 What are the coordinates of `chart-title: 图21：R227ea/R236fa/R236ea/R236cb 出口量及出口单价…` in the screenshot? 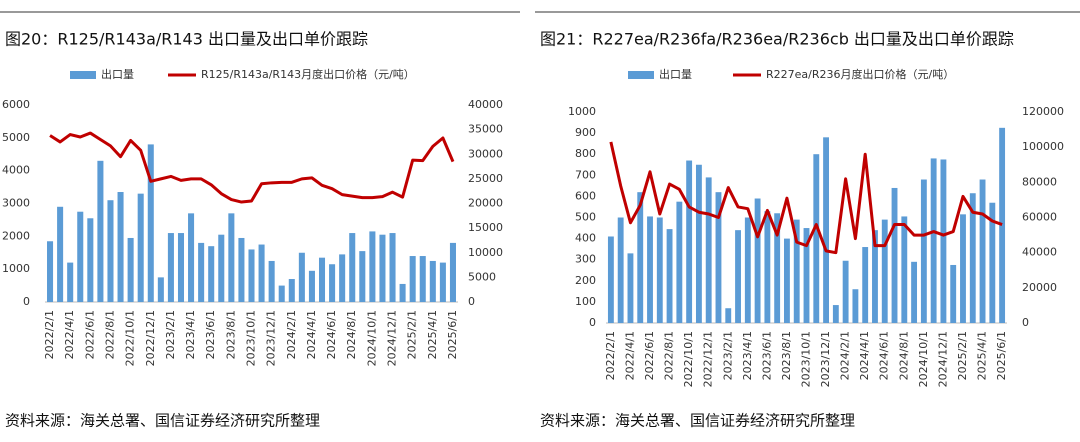 It's located at (777, 39).